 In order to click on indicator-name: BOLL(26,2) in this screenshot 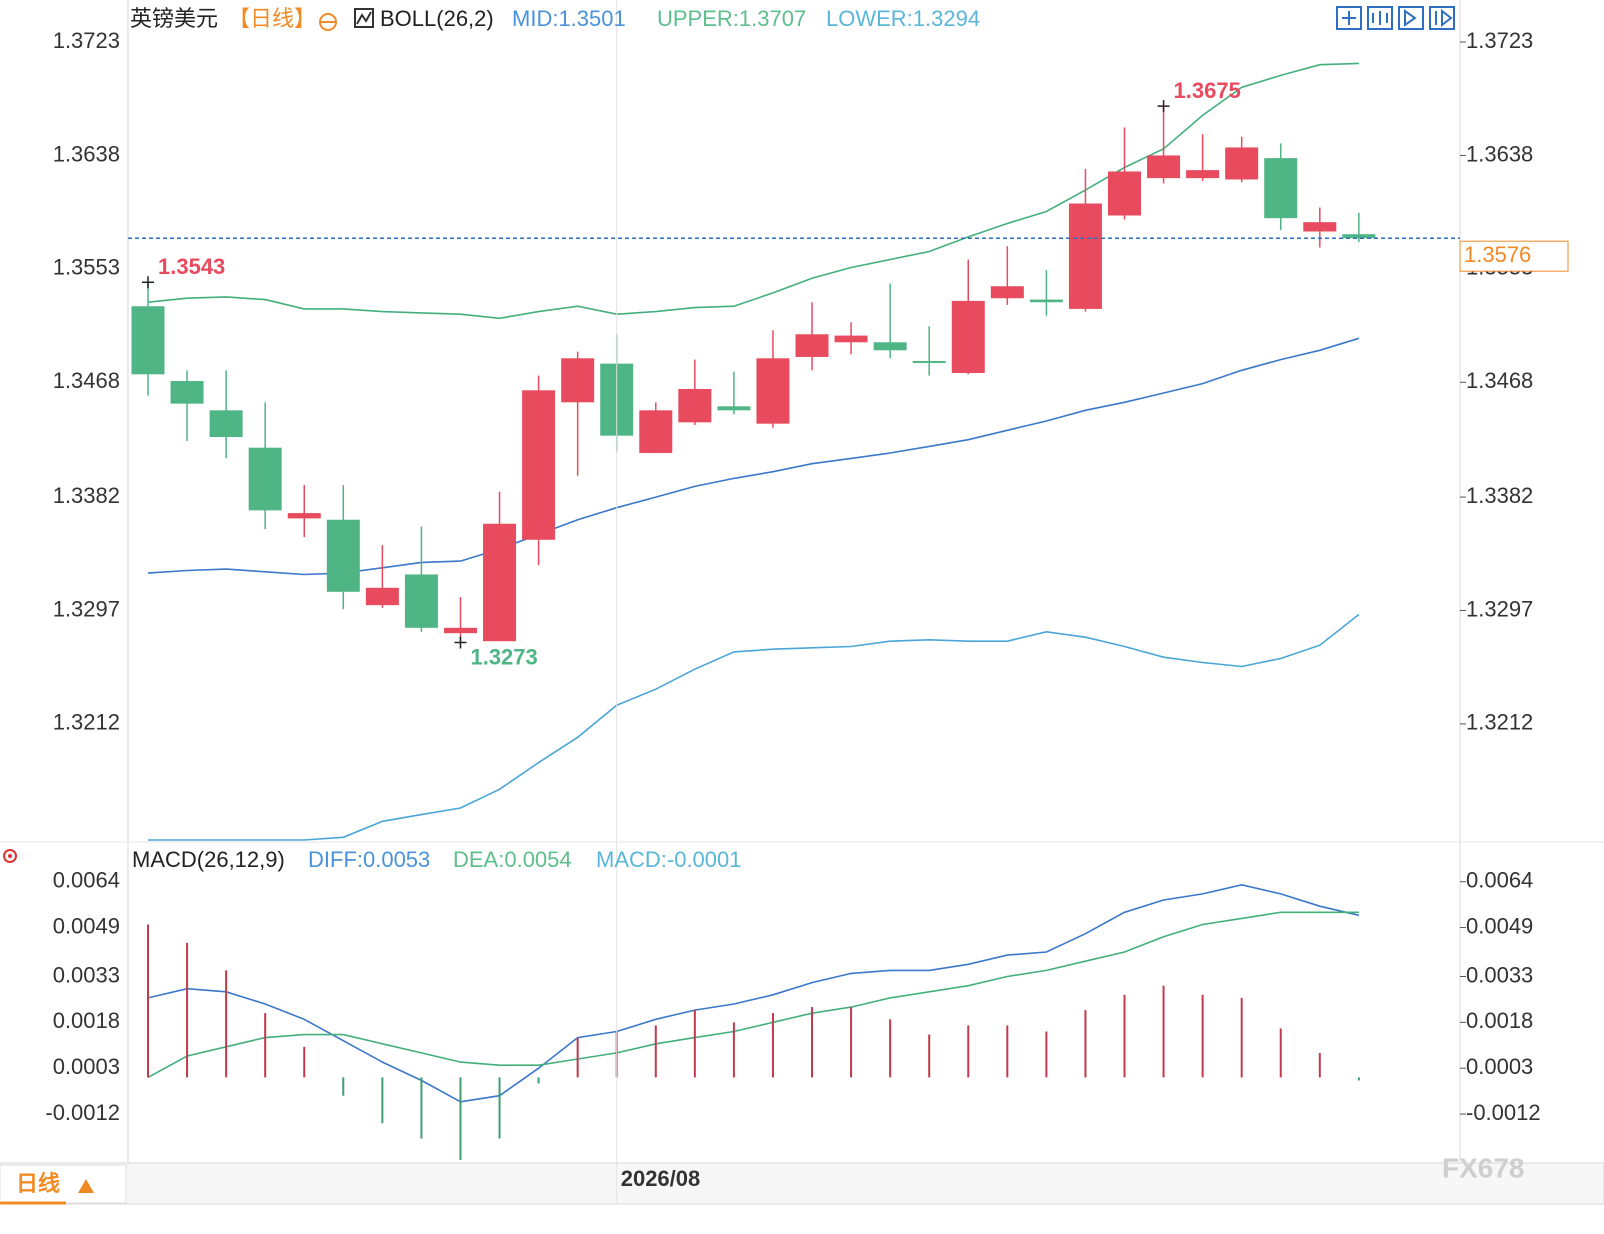, I will do `click(437, 18)`.